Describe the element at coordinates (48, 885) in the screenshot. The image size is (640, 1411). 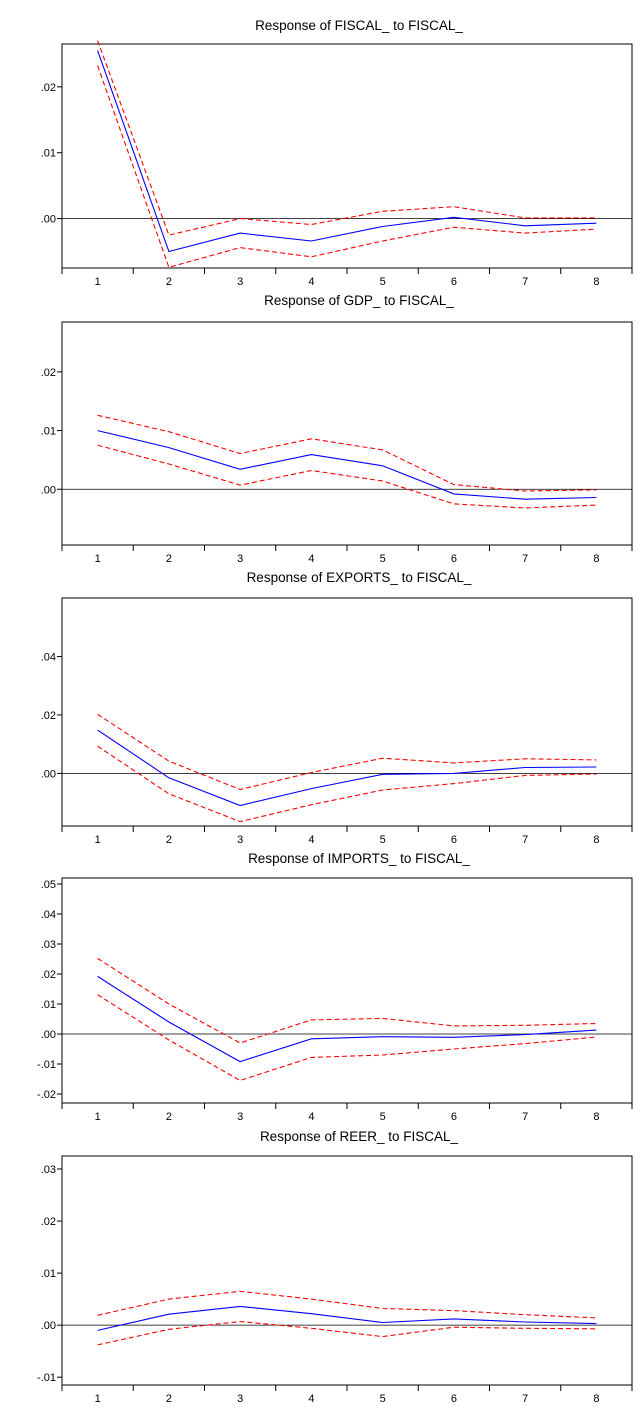
I see `y-tick-label: .05` at that location.